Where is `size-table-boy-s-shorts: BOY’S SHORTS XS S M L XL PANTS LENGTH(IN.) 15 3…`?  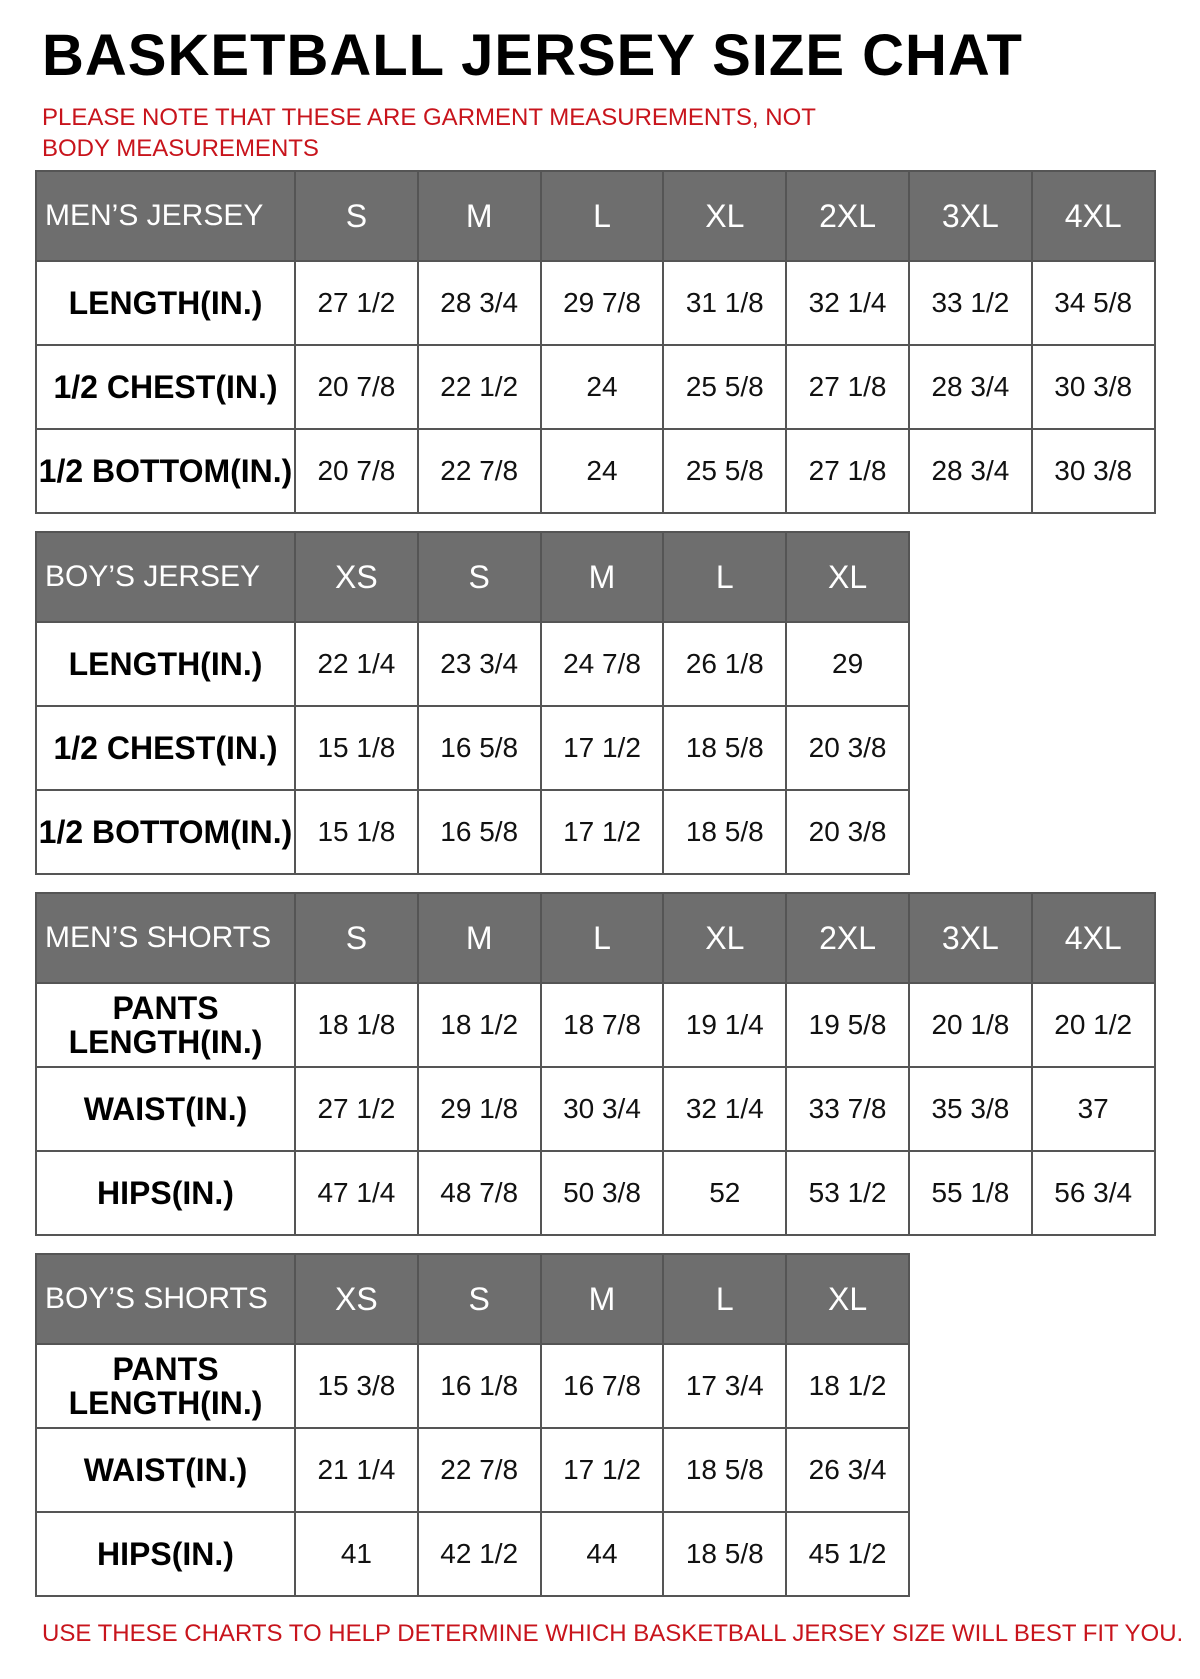
size-table-boy-s-shorts: BOY’S SHORTS XS S M L XL PANTS LENGTH(IN.) 15 3… is located at coordinates (472, 1425).